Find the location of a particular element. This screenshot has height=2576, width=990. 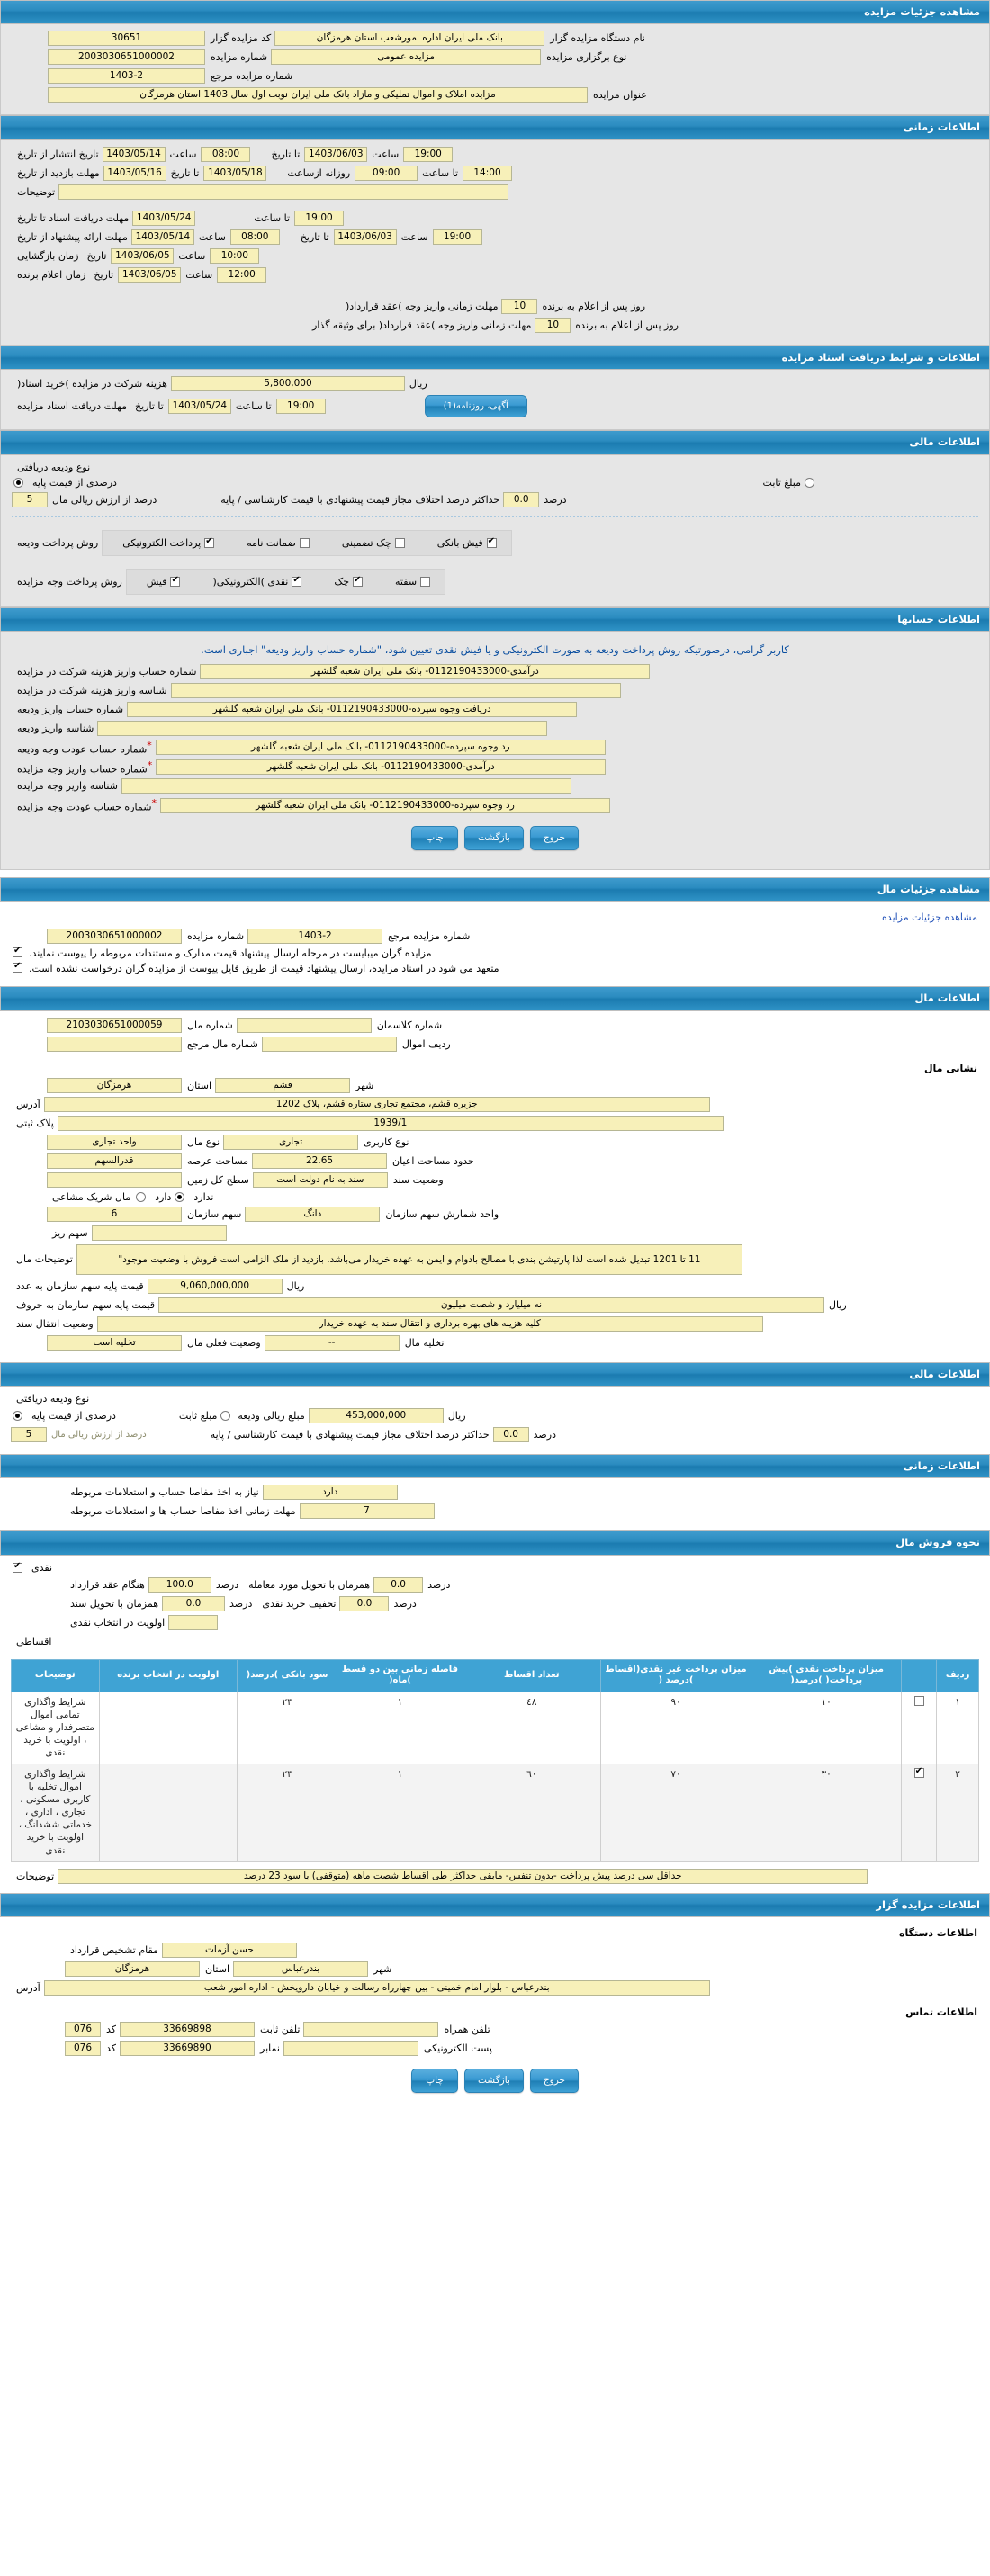

th-select is located at coordinates (920, 1675).